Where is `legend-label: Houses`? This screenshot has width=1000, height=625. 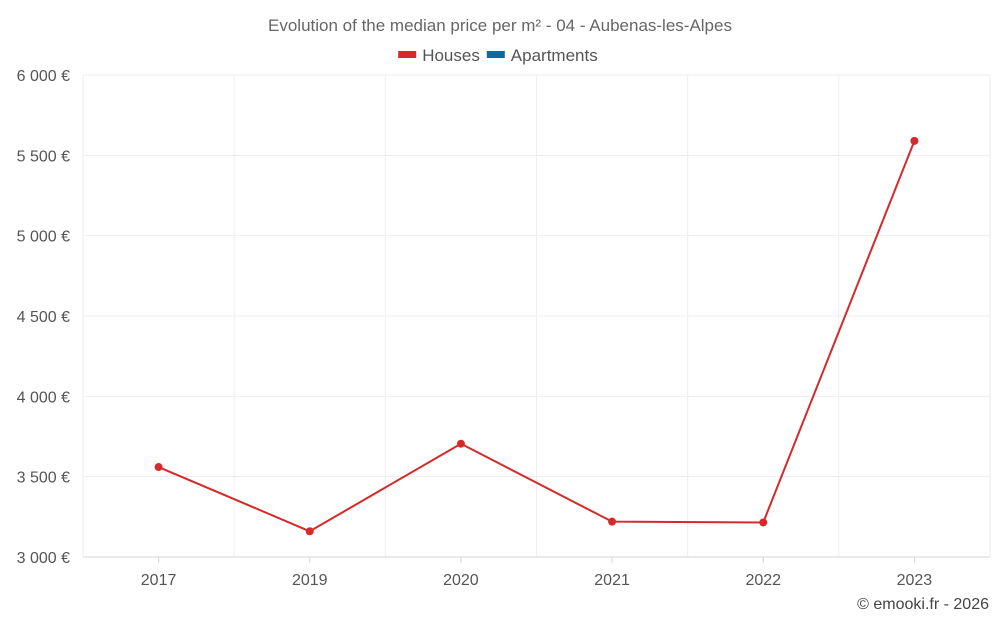
legend-label: Houses is located at coordinates (451, 55).